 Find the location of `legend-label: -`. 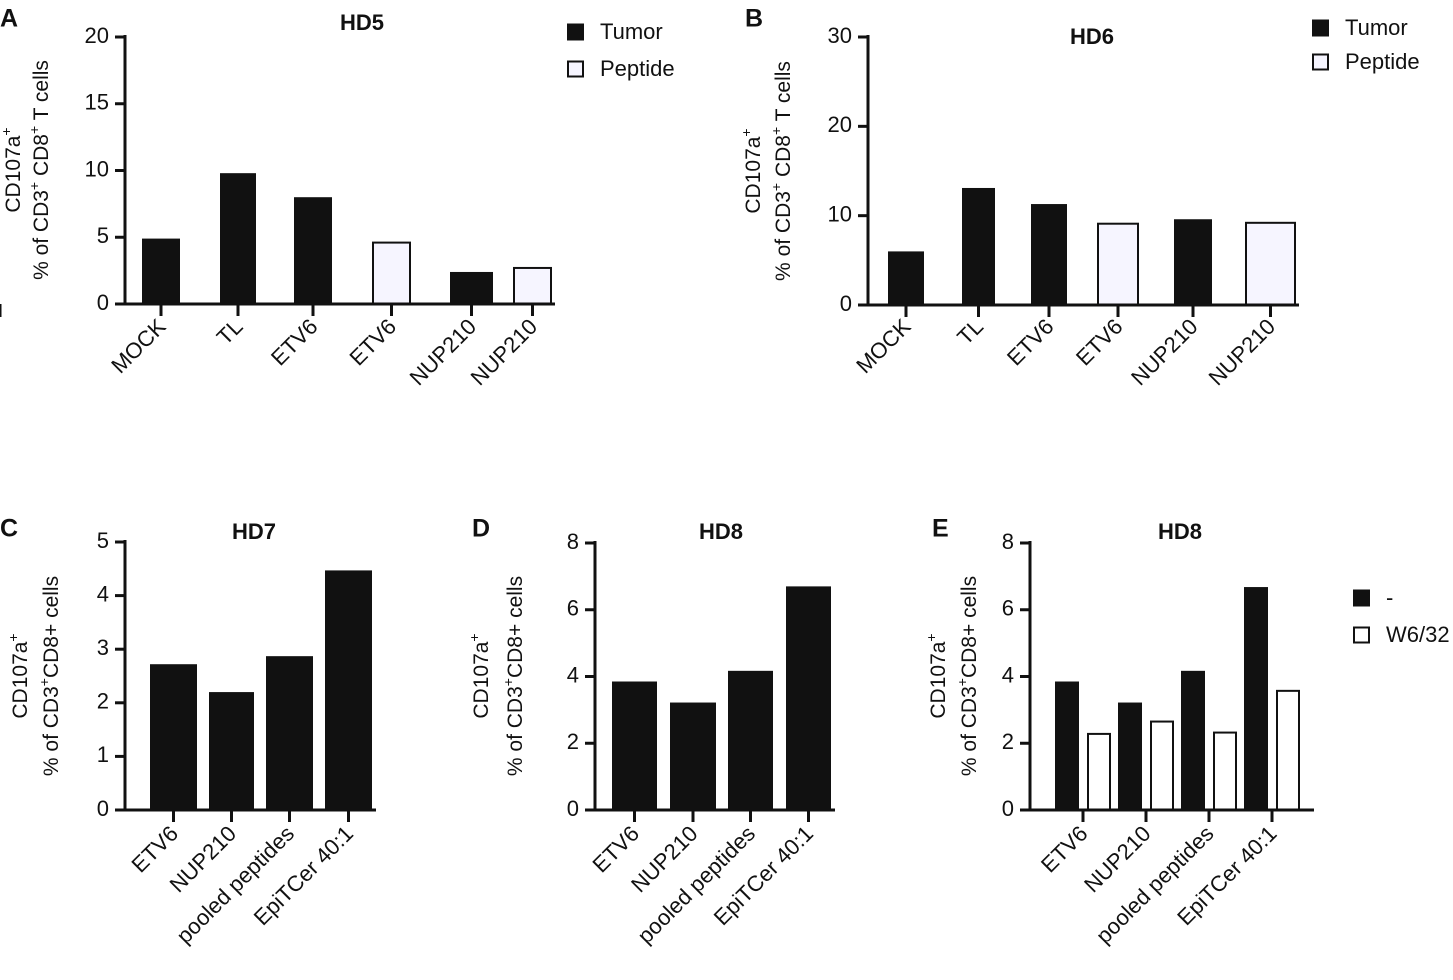

legend-label: - is located at coordinates (1389, 597).